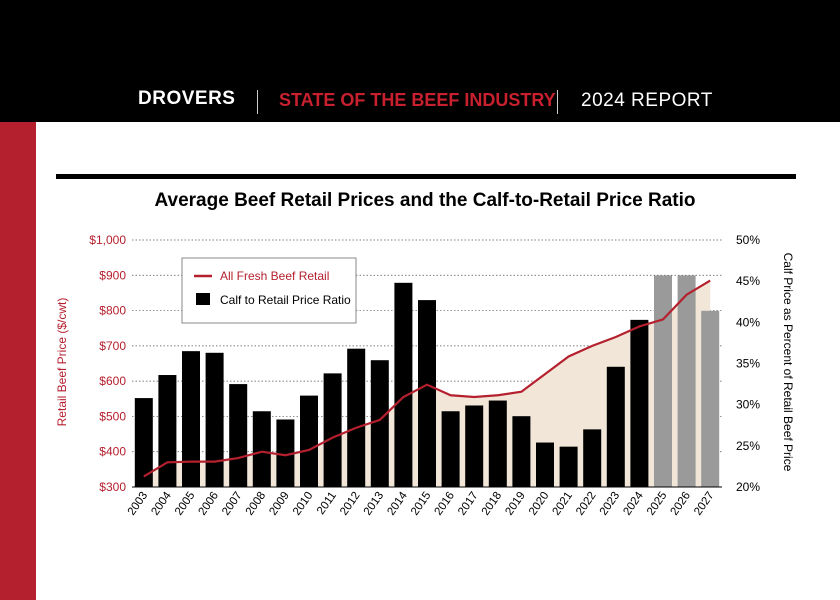 The height and width of the screenshot is (600, 840). I want to click on brand-logo: DROVERS, so click(187, 98).